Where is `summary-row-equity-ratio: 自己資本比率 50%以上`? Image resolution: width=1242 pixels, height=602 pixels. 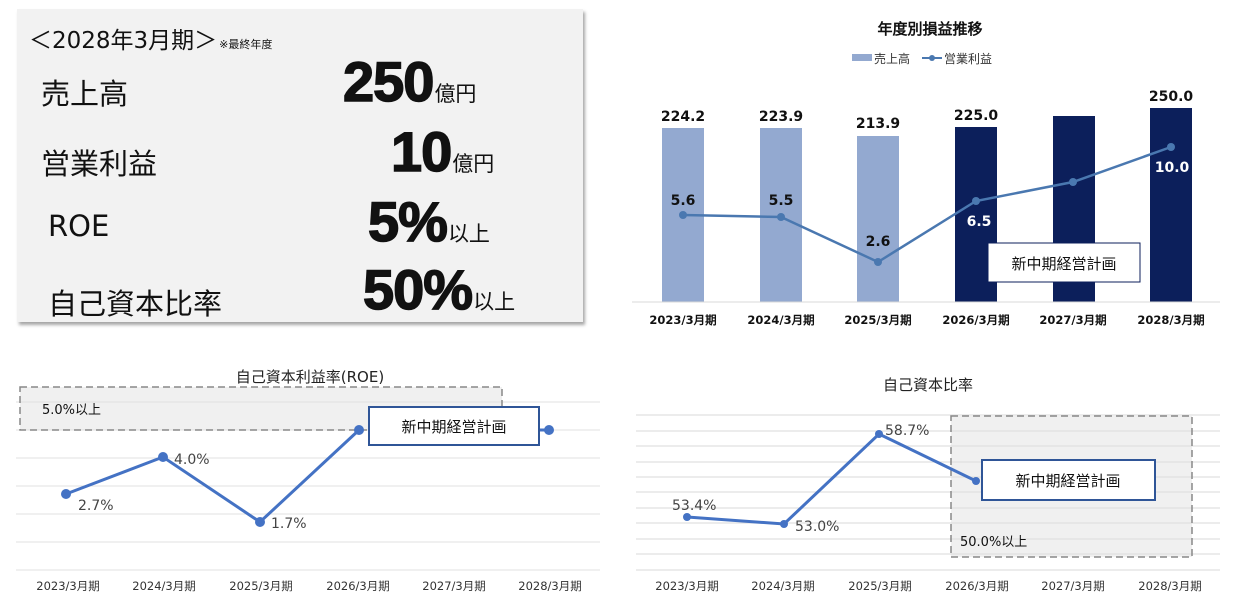 summary-row-equity-ratio: 自己資本比率 50%以上 is located at coordinates (300, 292).